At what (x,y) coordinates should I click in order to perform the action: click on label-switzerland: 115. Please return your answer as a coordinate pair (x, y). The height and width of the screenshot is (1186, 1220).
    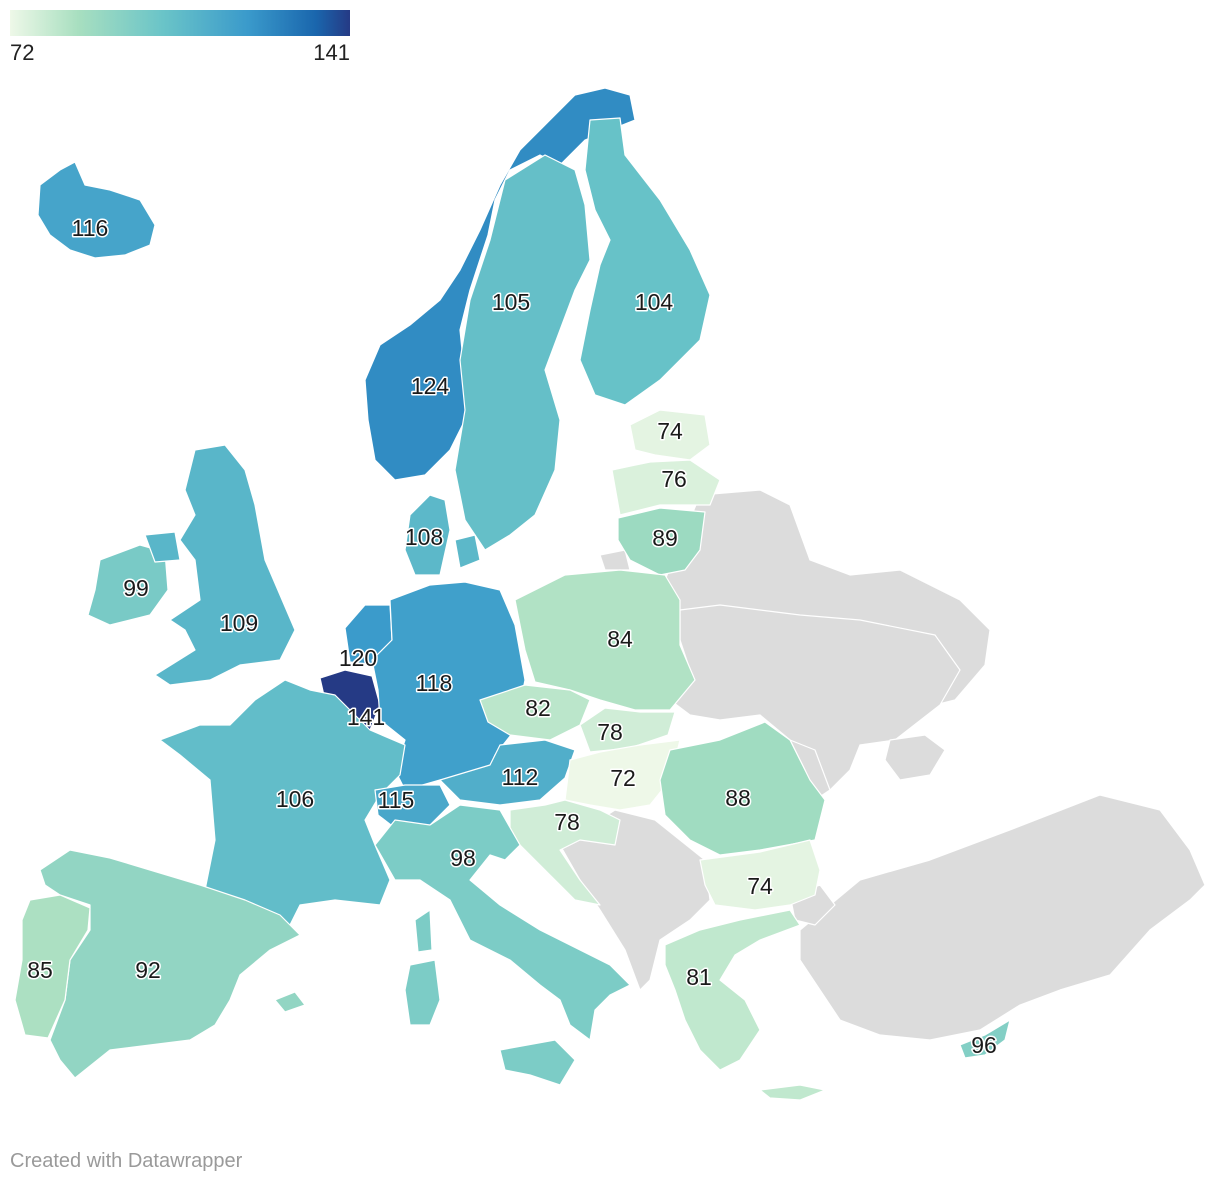
    Looking at the image, I should click on (396, 800).